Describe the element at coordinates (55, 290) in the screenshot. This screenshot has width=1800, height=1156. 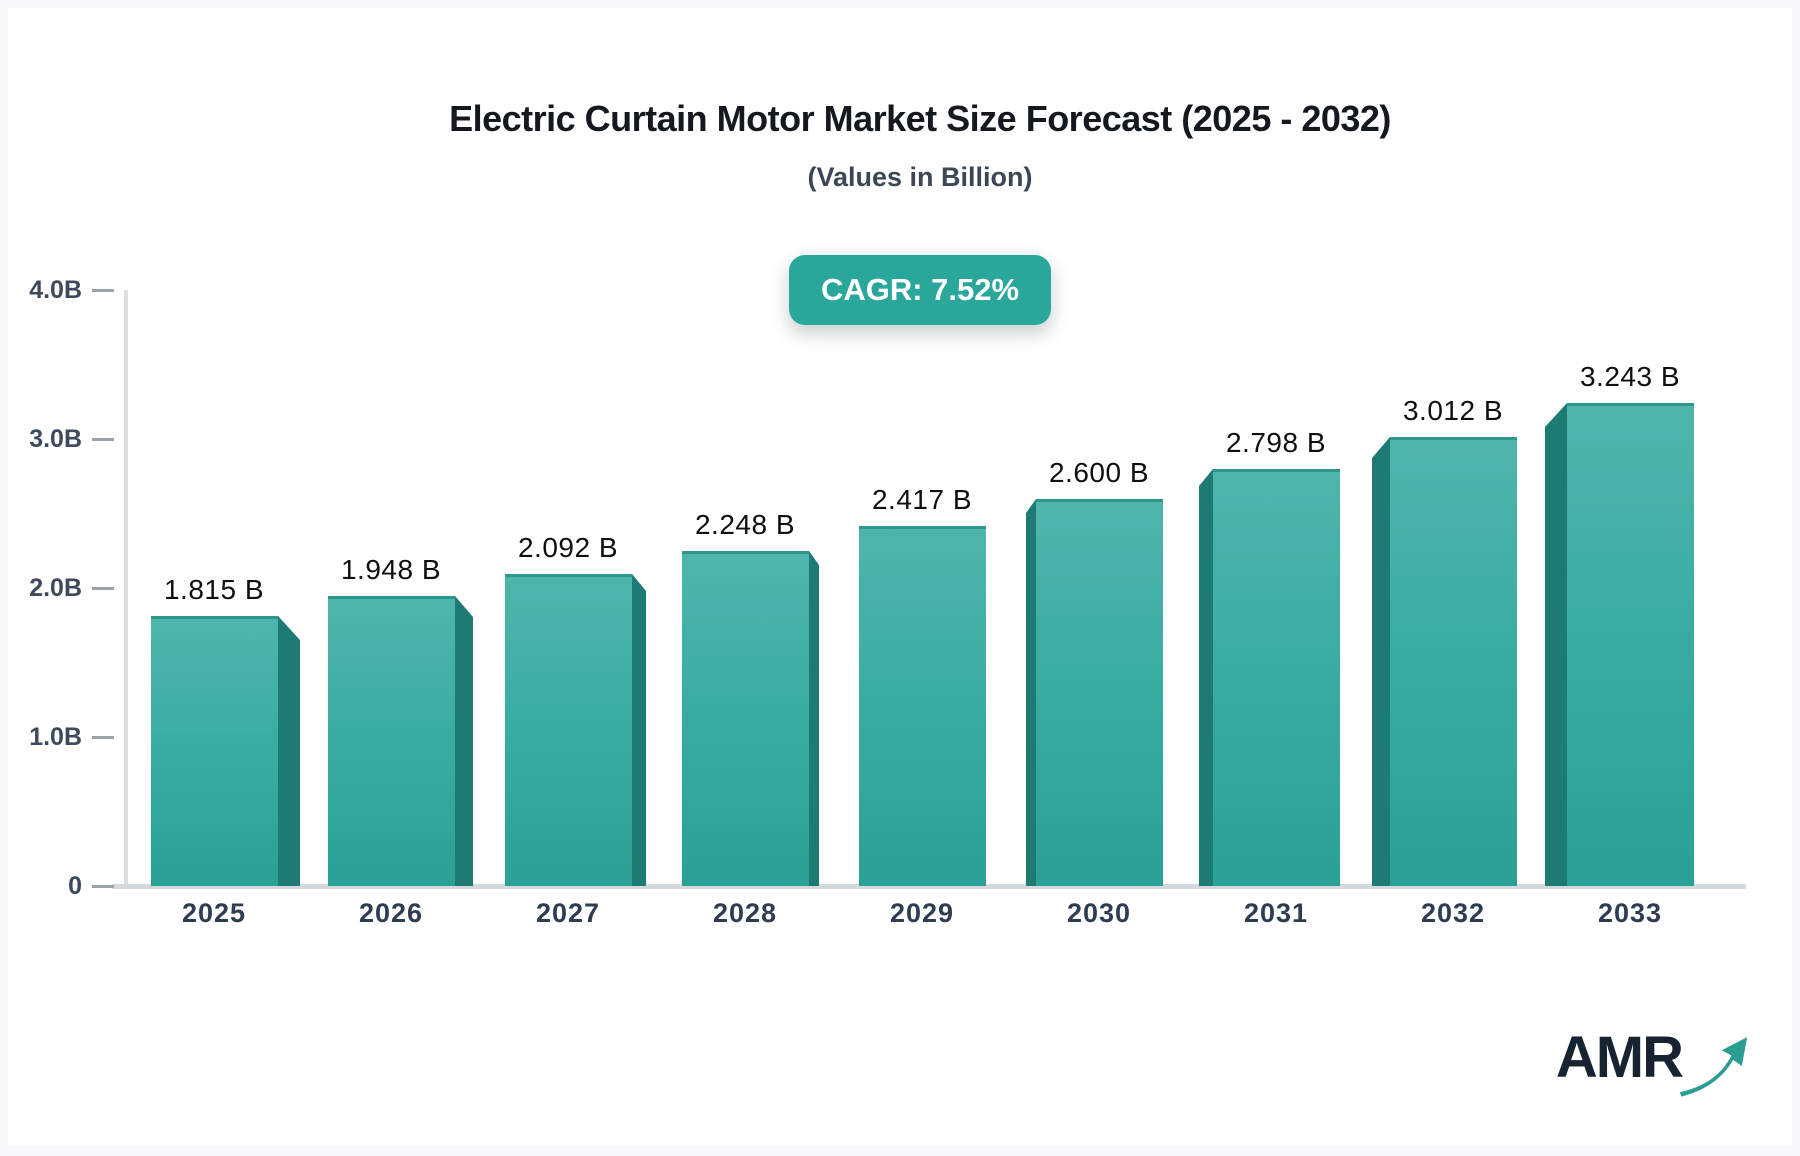
I see `y-axis-tick-label: 4.0B` at that location.